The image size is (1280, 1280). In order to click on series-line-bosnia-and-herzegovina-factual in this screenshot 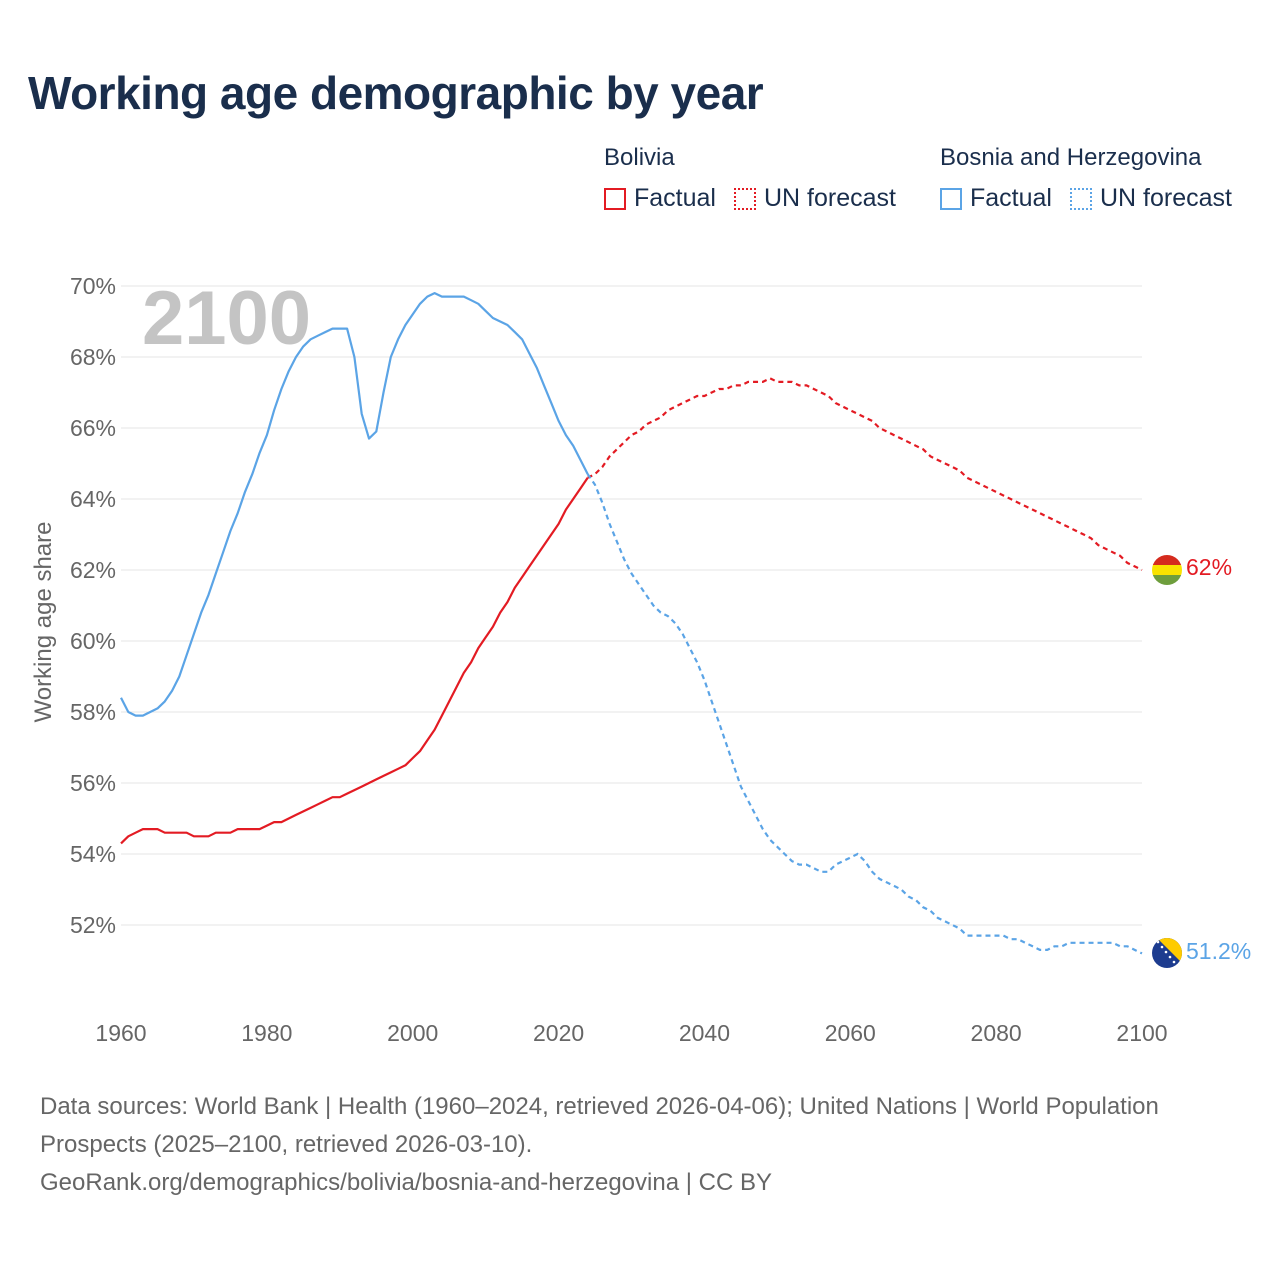, I will do `click(354, 504)`.